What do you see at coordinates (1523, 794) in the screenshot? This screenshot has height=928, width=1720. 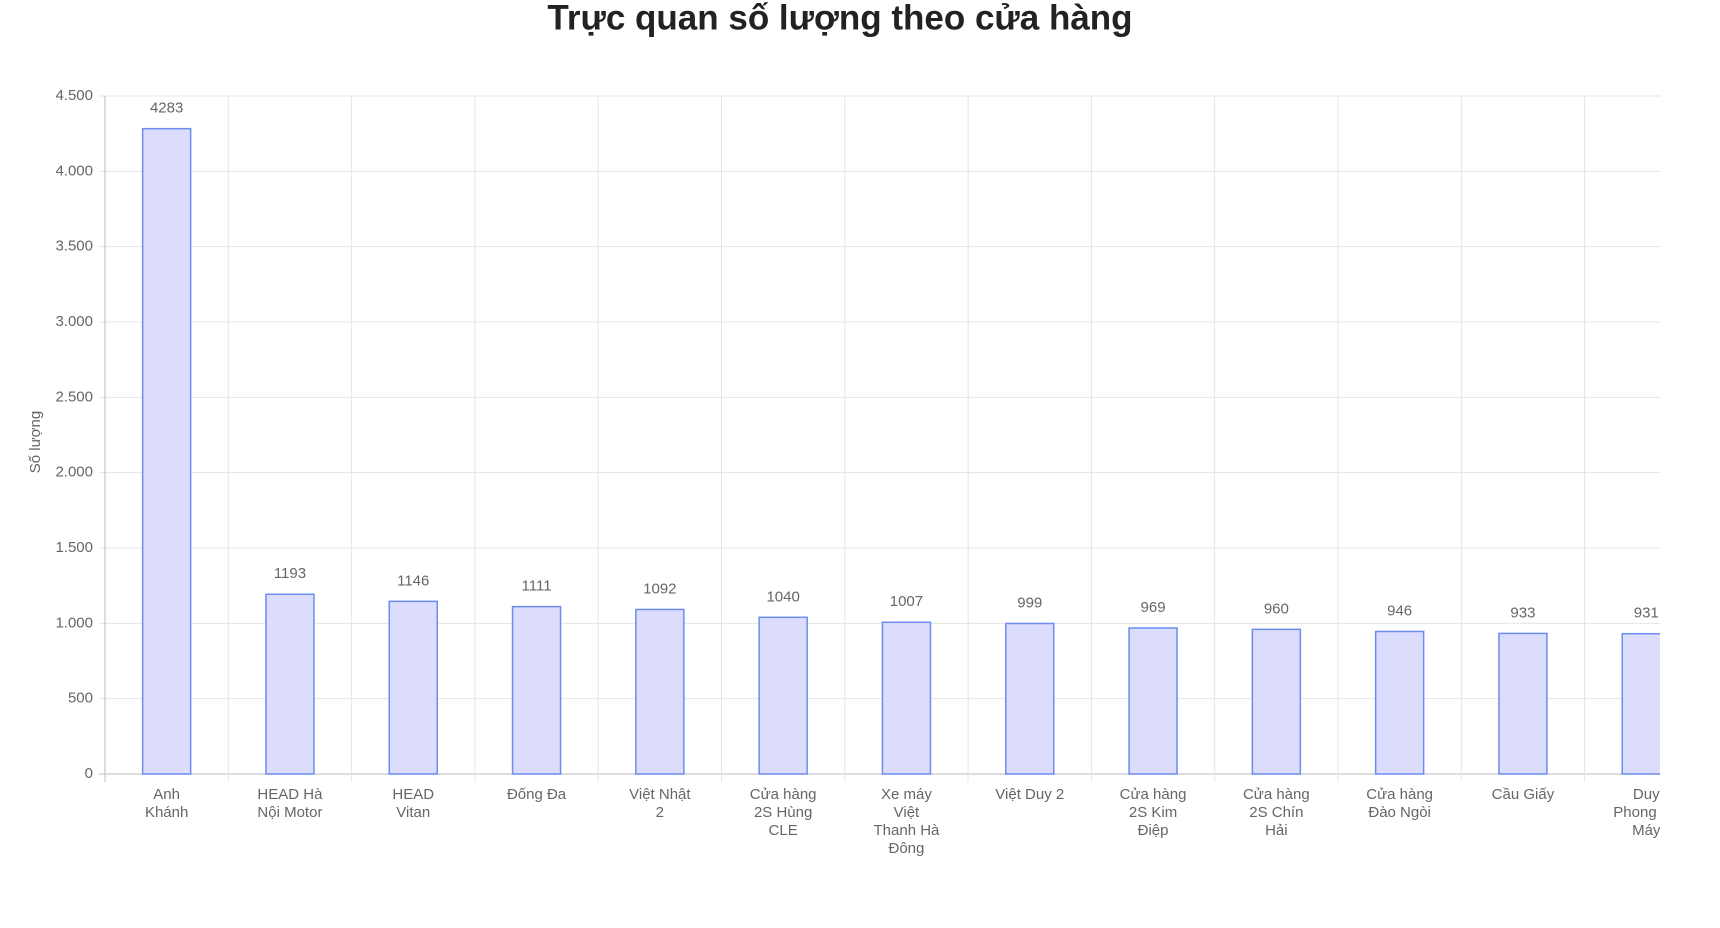 I see `x-tick-label: Cầu Giấy` at bounding box center [1523, 794].